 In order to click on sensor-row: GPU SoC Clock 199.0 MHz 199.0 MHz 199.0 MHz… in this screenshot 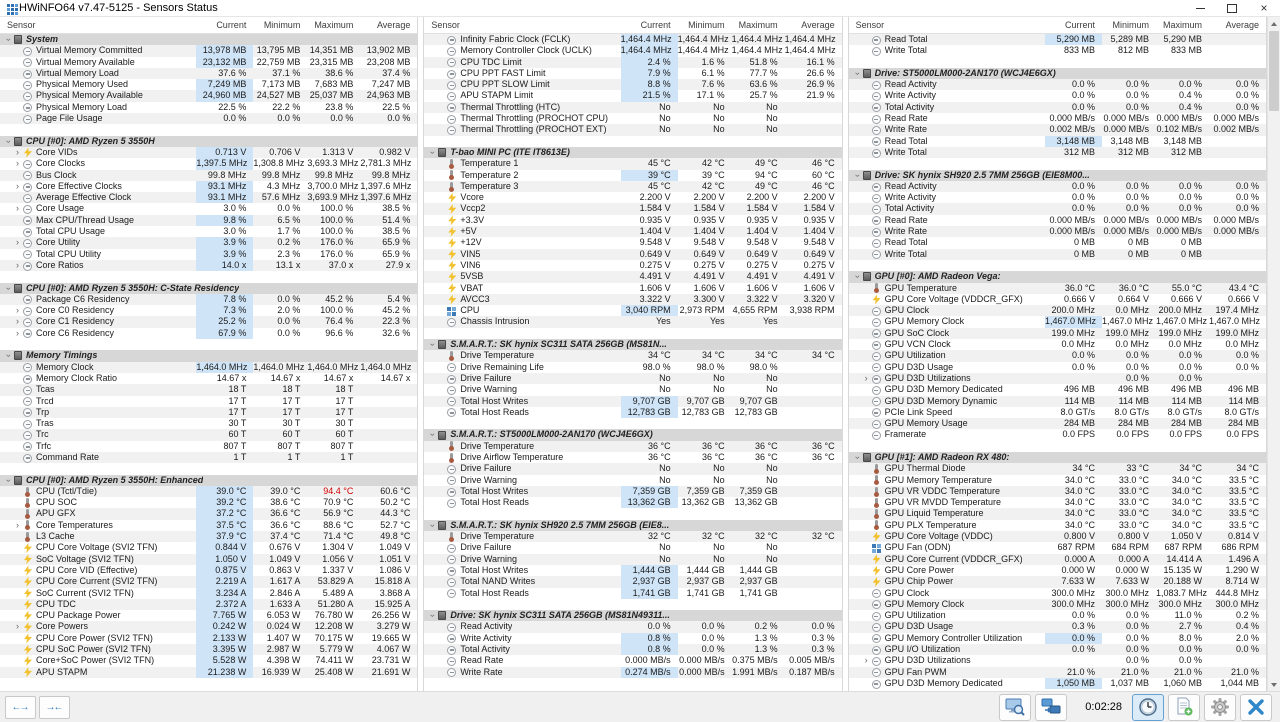, I will do `click(1057, 333)`.